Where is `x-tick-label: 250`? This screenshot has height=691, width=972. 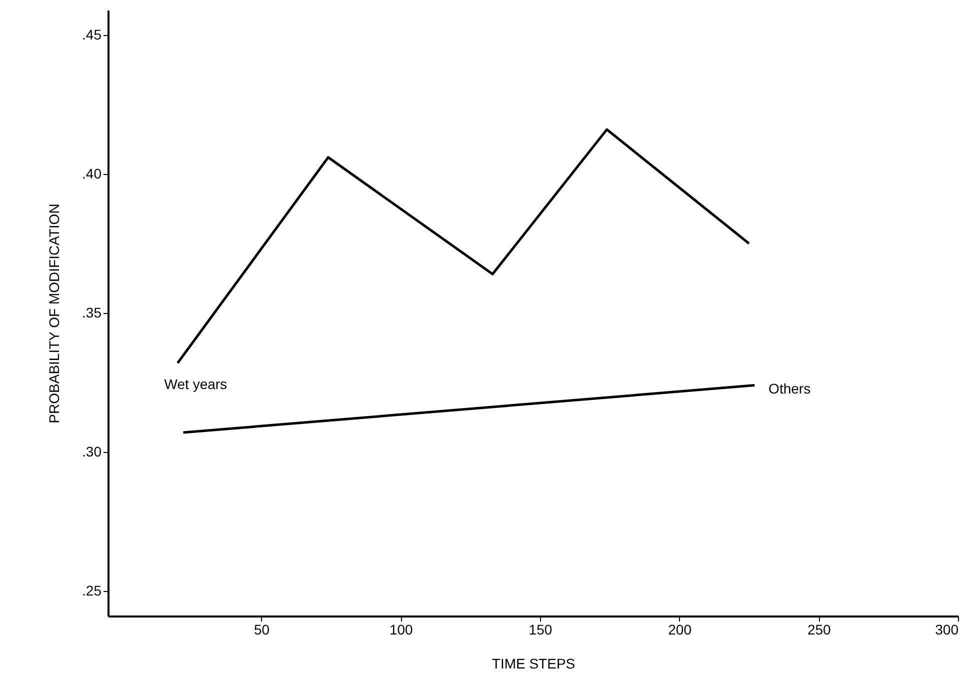
x-tick-label: 250 is located at coordinates (819, 630).